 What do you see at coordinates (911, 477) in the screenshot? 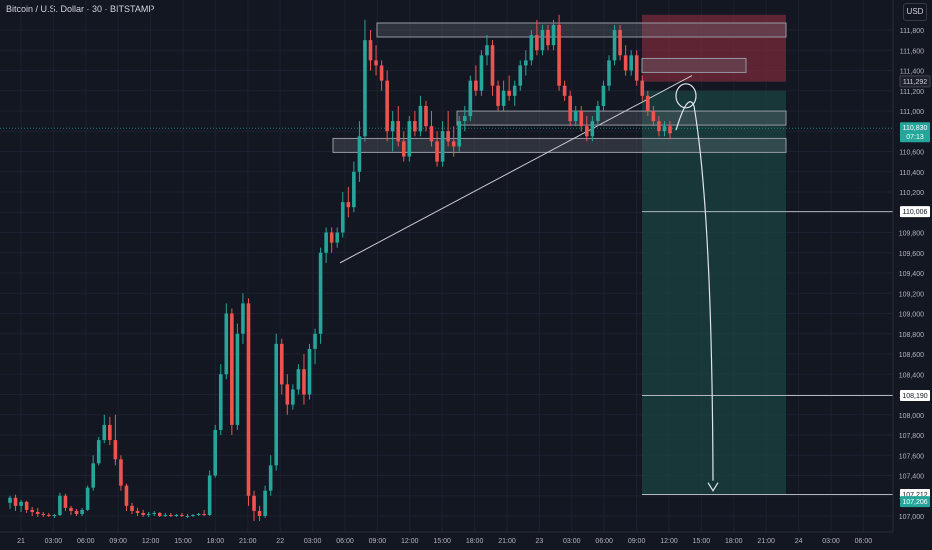
I see `y-tick-label: 107,400` at bounding box center [911, 477].